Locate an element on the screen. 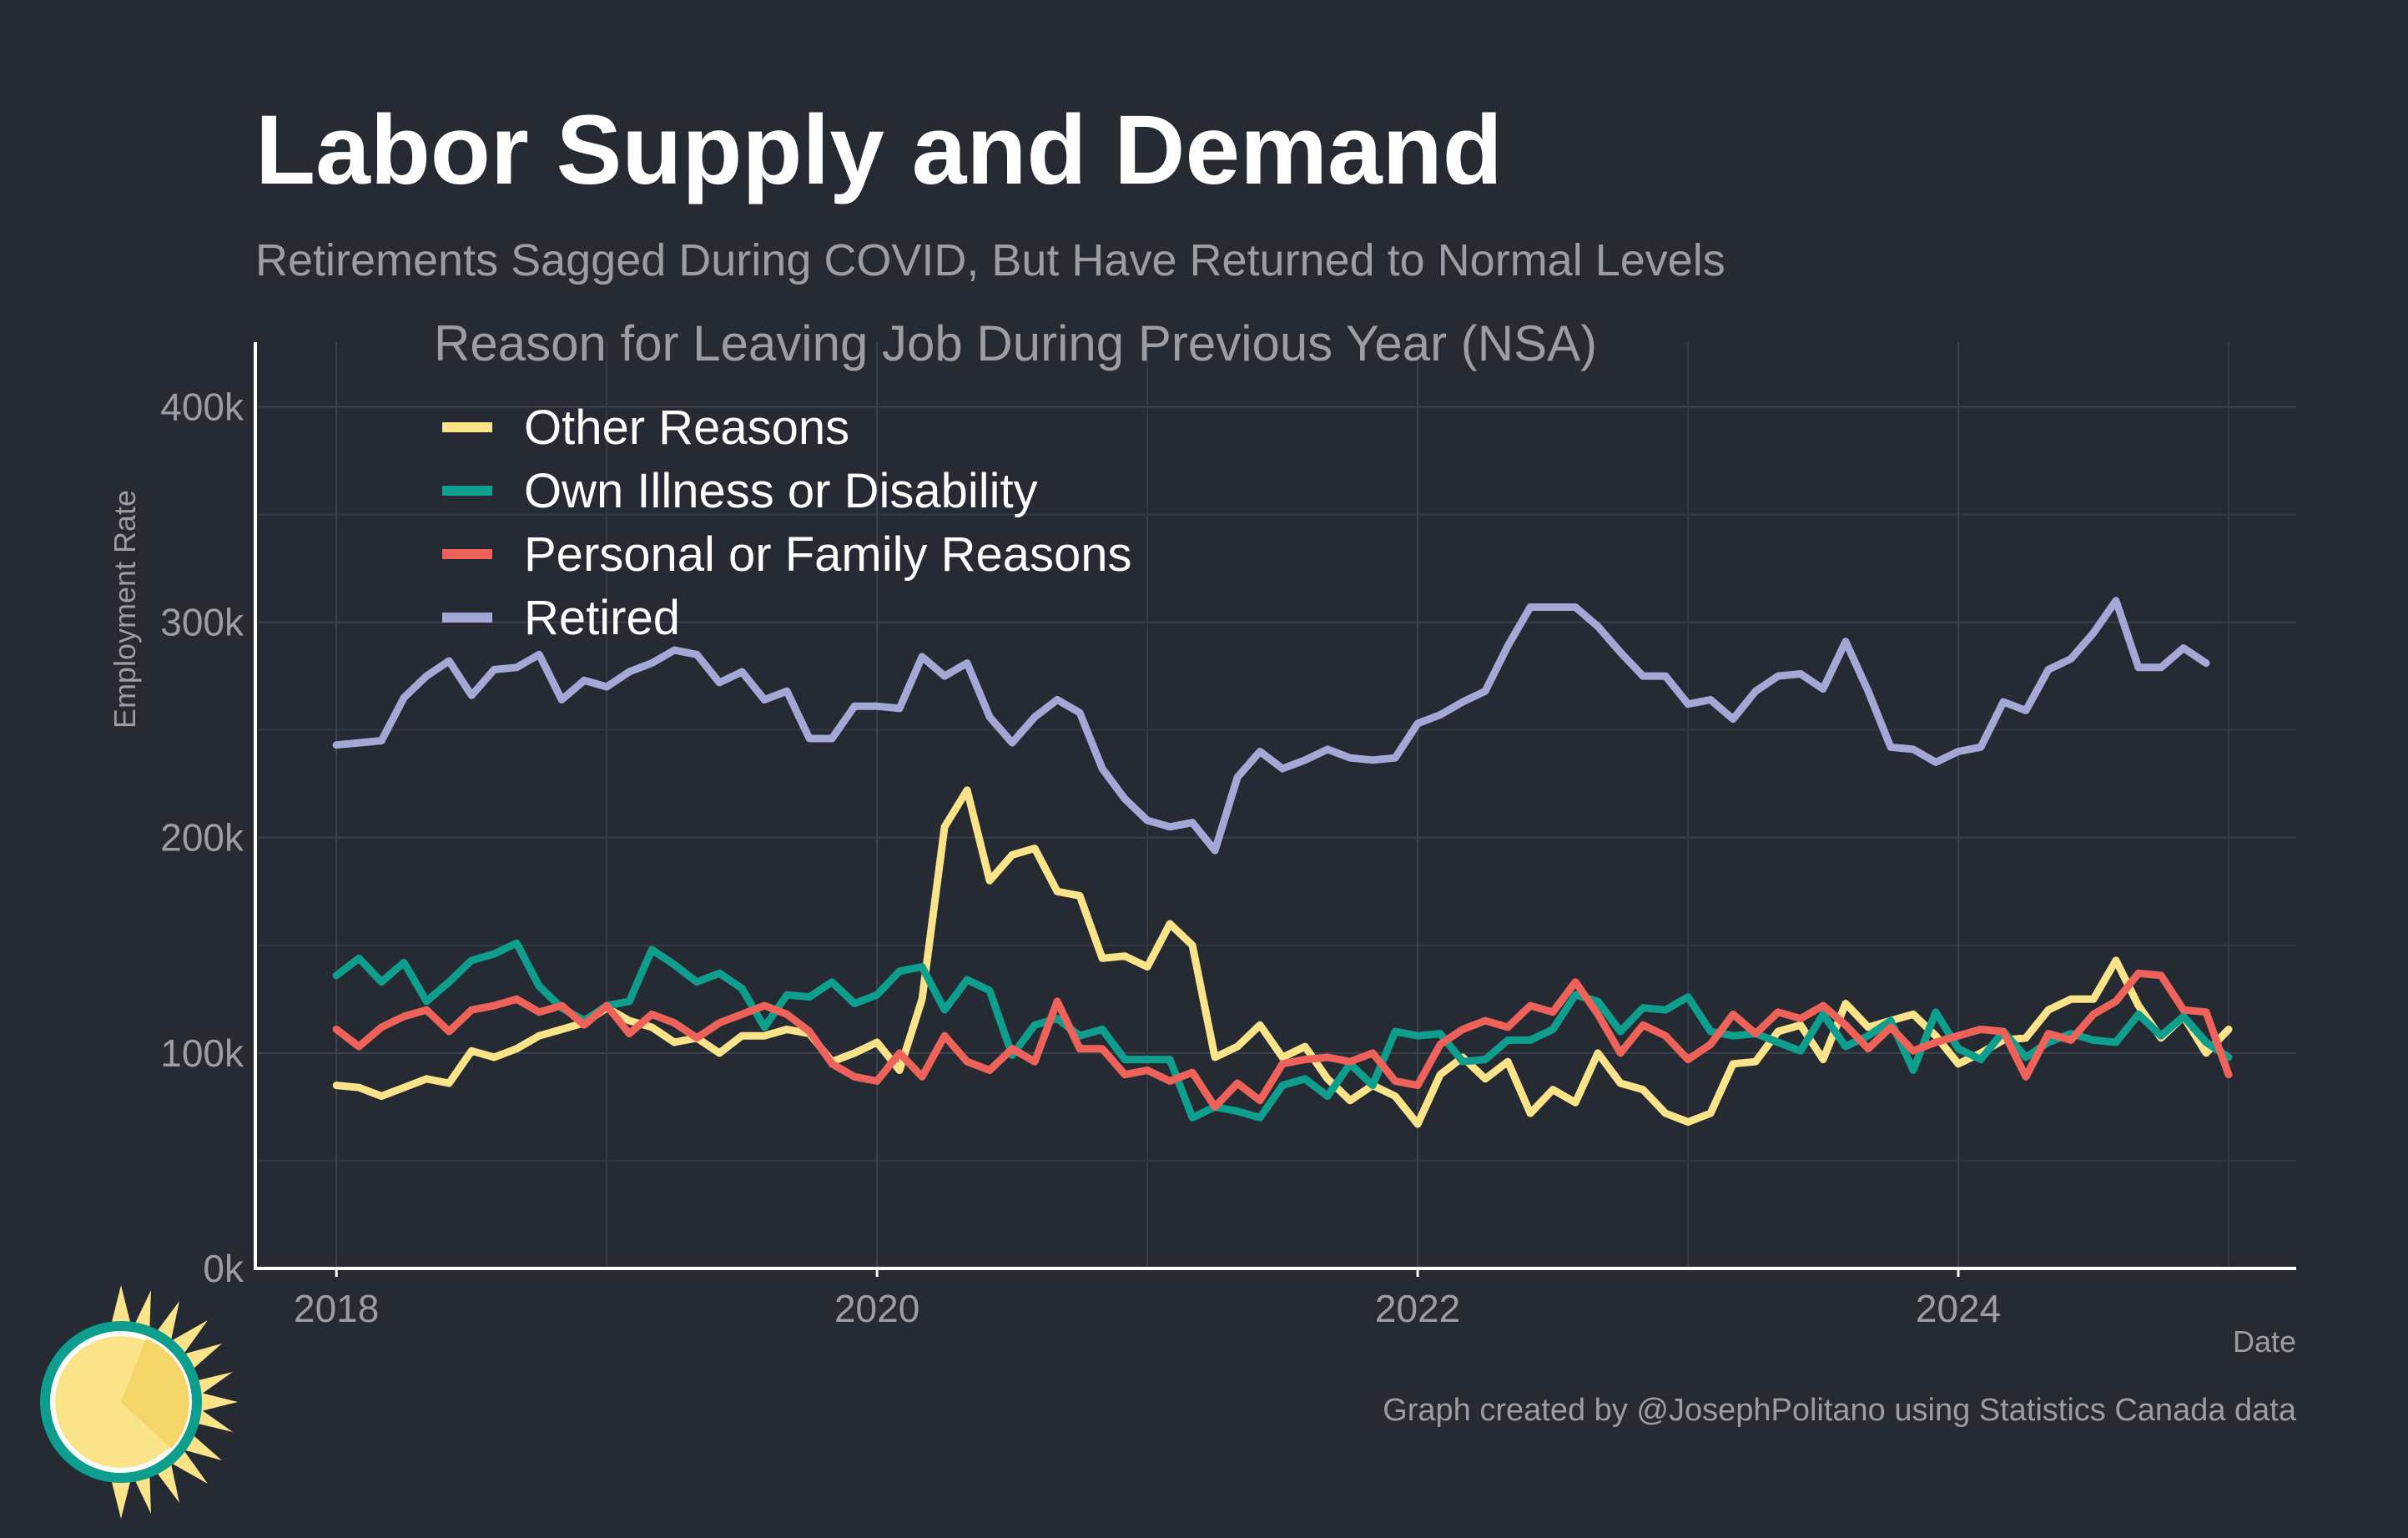 This screenshot has height=1538, width=2408. y-tick-label: 300k is located at coordinates (202, 622).